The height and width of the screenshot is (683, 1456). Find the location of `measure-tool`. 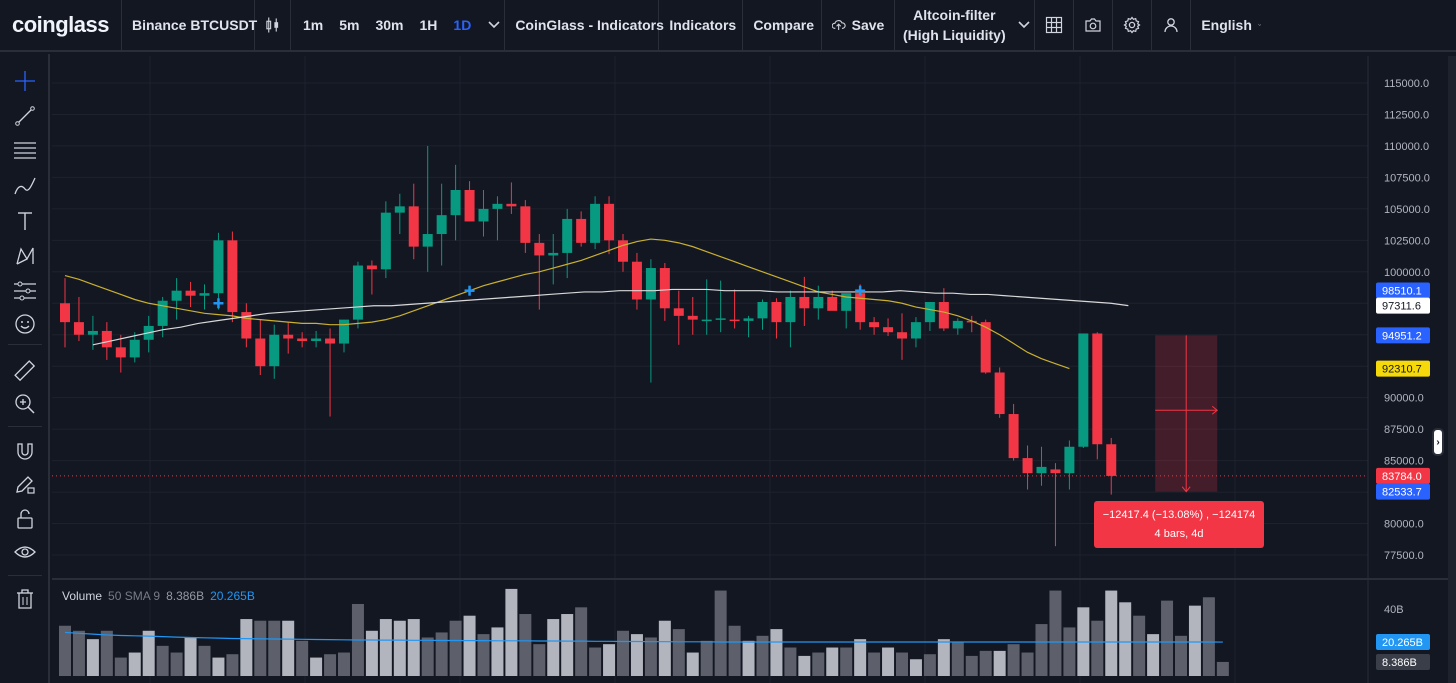

measure-tool is located at coordinates (25, 371).